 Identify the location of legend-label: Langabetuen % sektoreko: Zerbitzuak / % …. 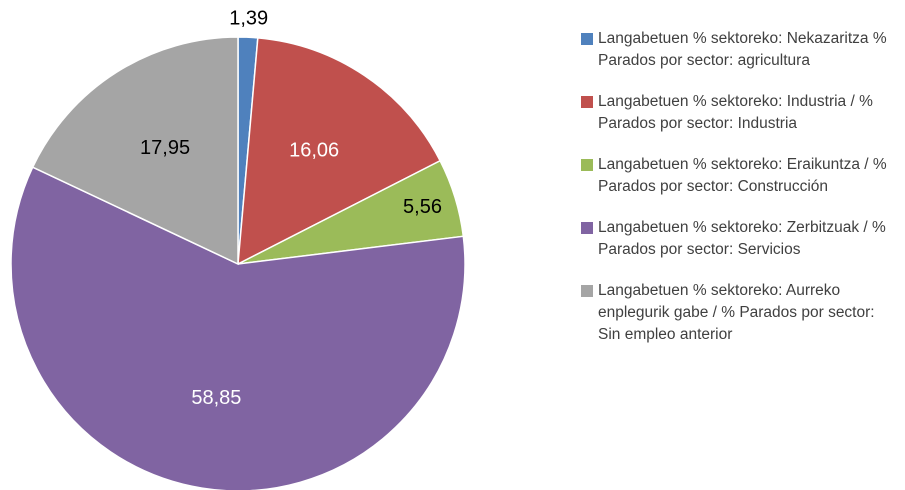
(742, 238).